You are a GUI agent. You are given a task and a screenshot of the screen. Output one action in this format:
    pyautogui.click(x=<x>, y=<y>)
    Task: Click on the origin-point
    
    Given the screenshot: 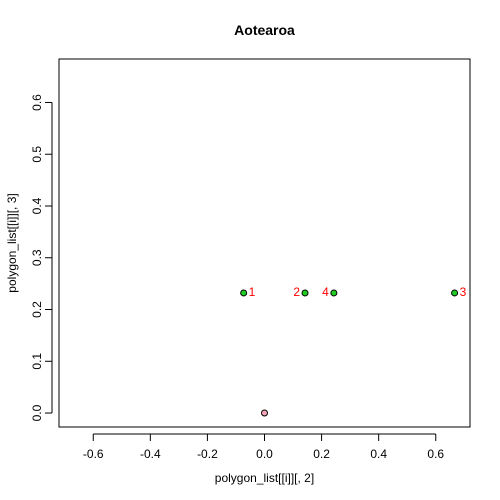 What is the action you would take?
    pyautogui.click(x=264, y=413)
    